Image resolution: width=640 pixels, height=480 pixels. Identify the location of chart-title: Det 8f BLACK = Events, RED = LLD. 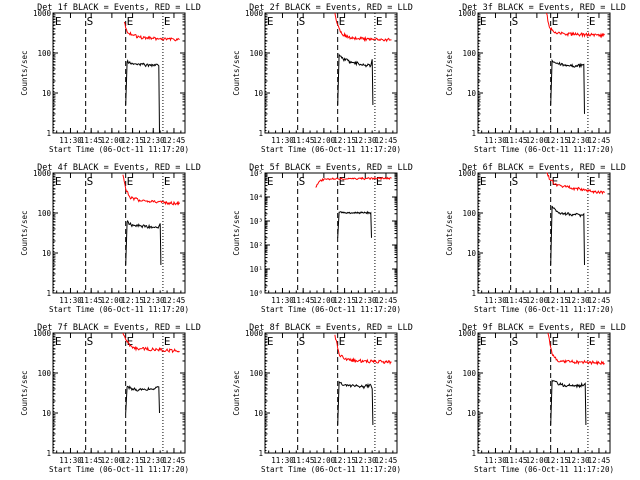
(331, 328).